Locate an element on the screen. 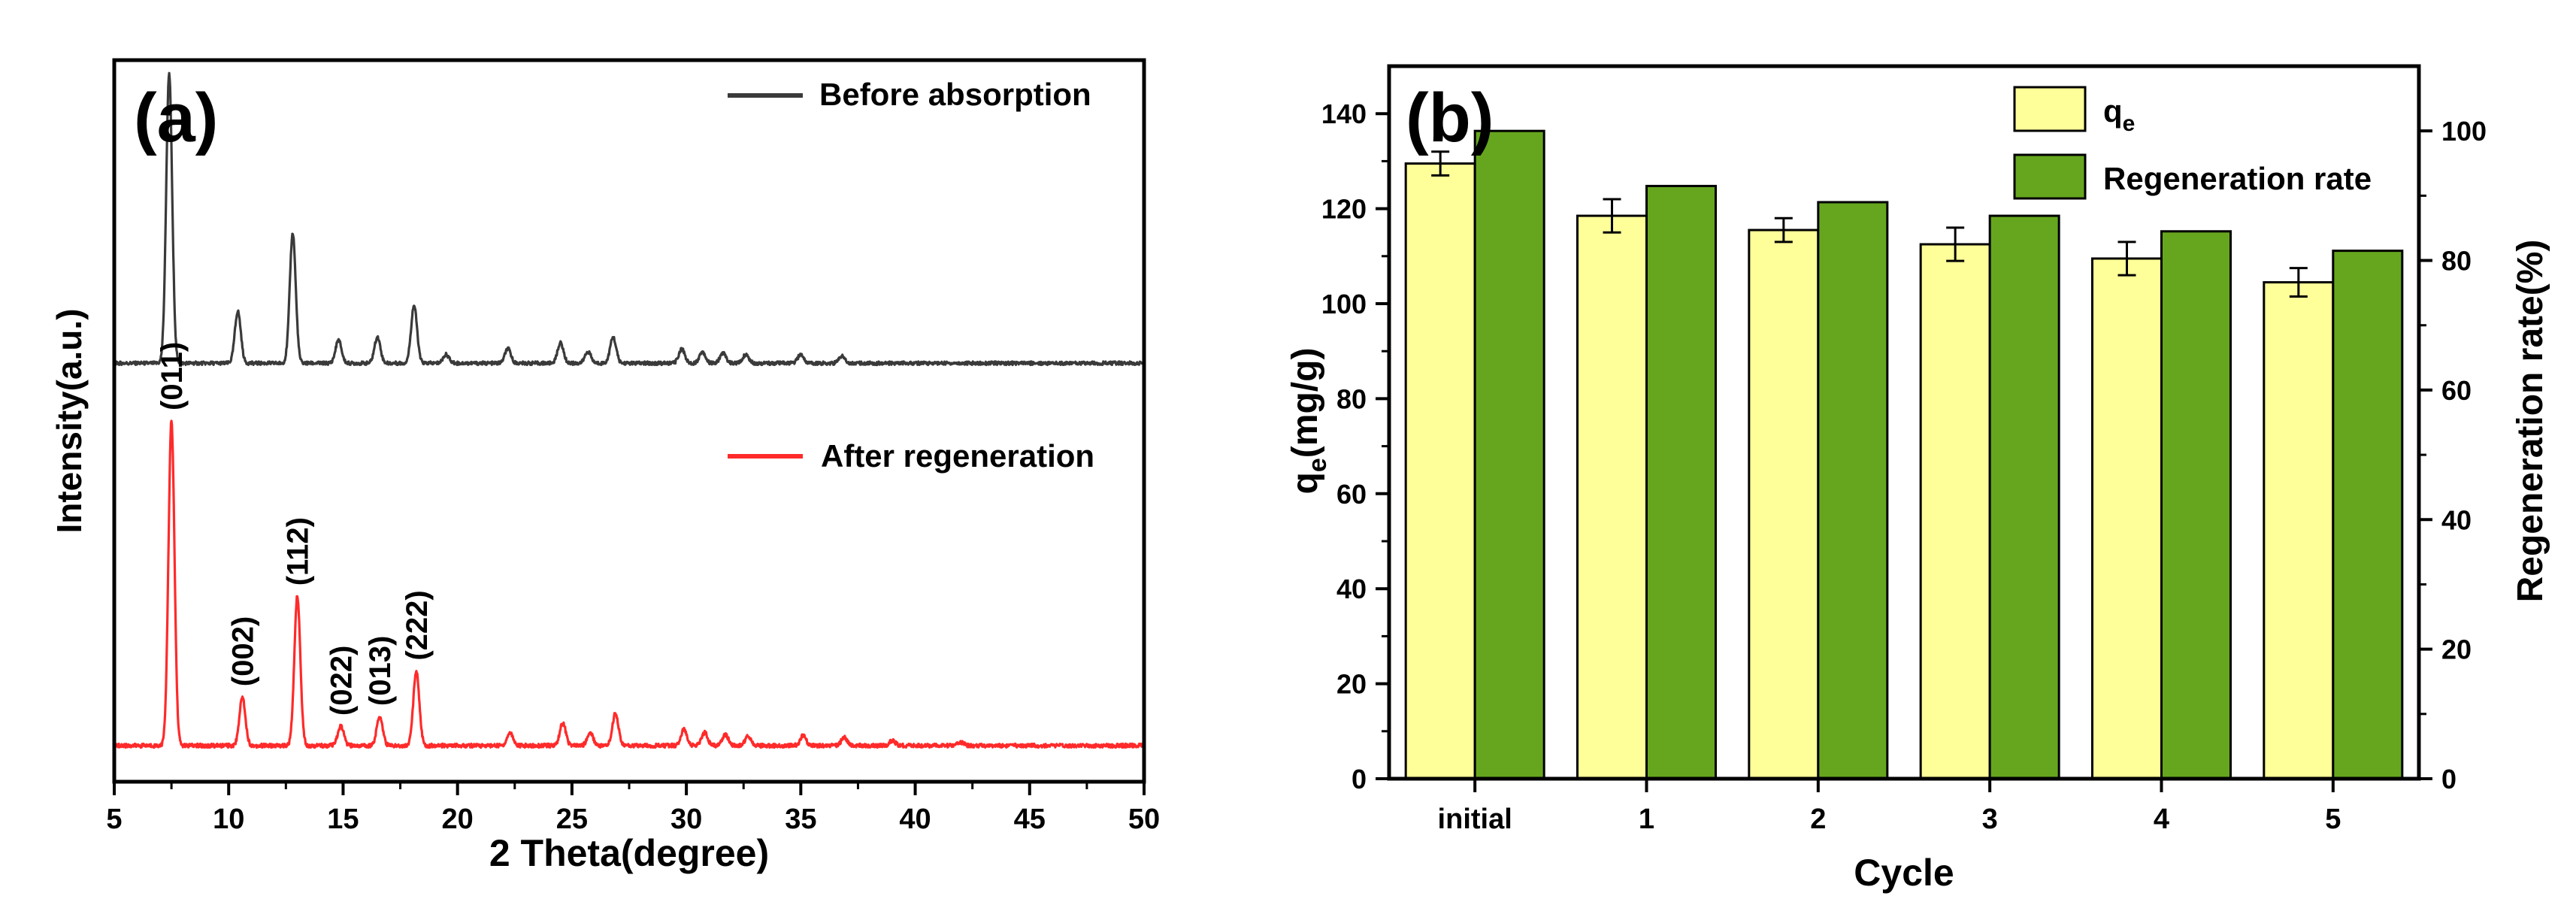 The height and width of the screenshot is (905, 2576). left-y-tick-label: 60 is located at coordinates (1351, 494).